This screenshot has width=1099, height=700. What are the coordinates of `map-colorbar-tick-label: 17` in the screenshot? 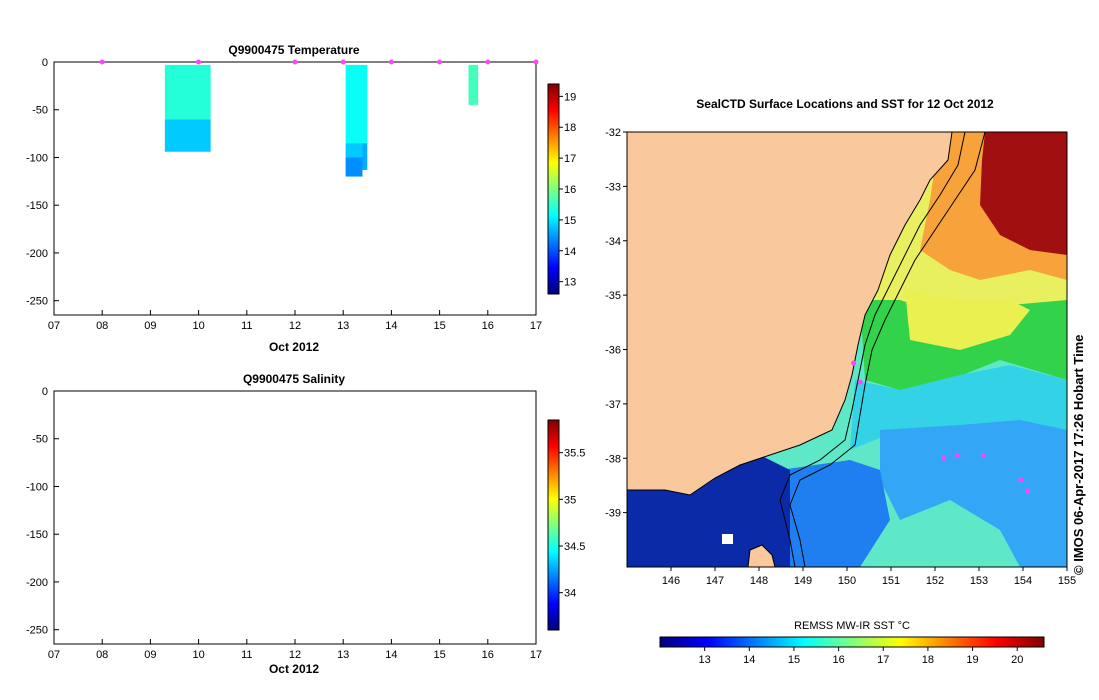 It's located at (883, 660).